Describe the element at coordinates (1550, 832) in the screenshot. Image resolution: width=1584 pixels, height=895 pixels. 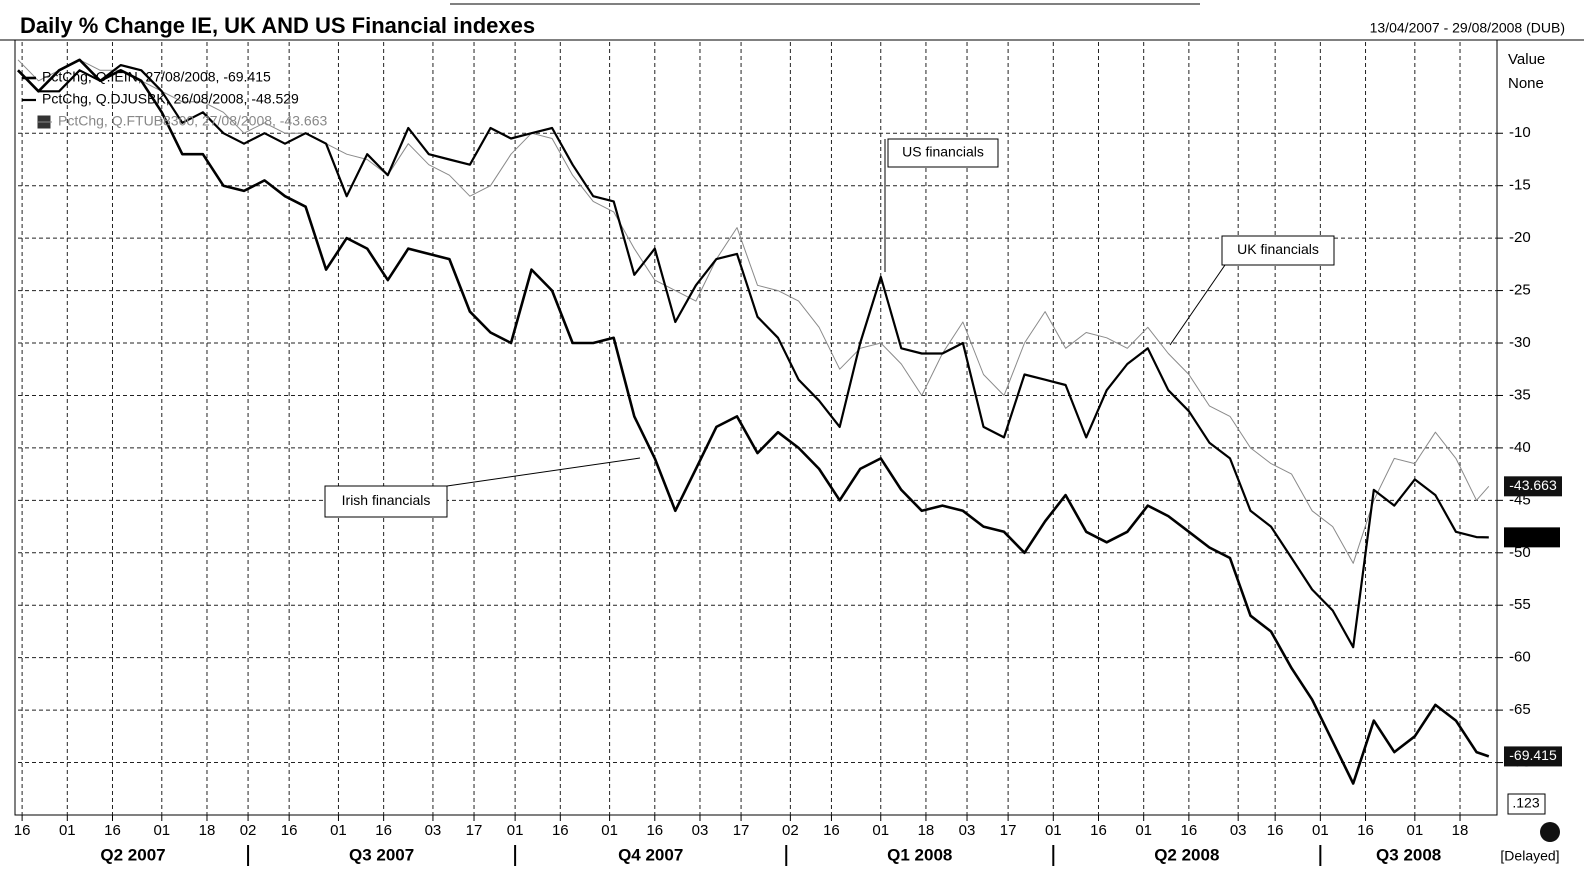
I see `status-icon` at that location.